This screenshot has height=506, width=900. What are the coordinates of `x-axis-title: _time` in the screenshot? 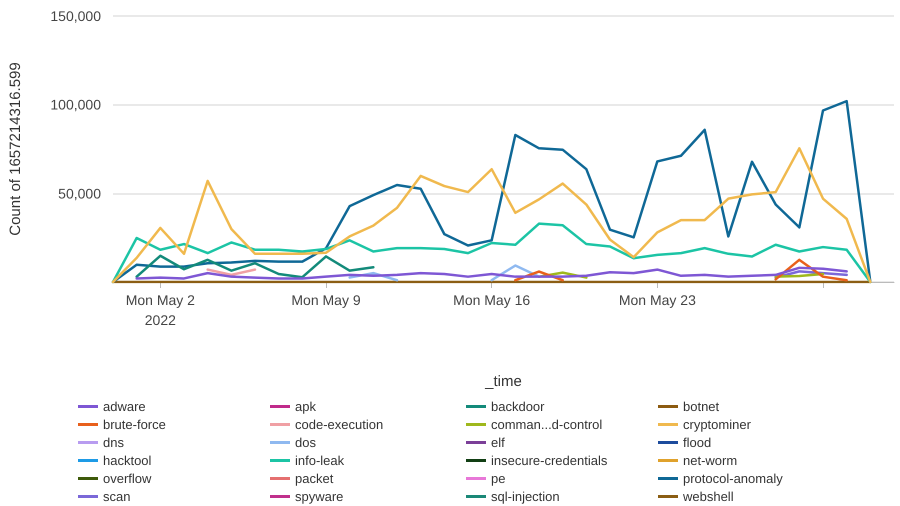 It's located at (503, 381).